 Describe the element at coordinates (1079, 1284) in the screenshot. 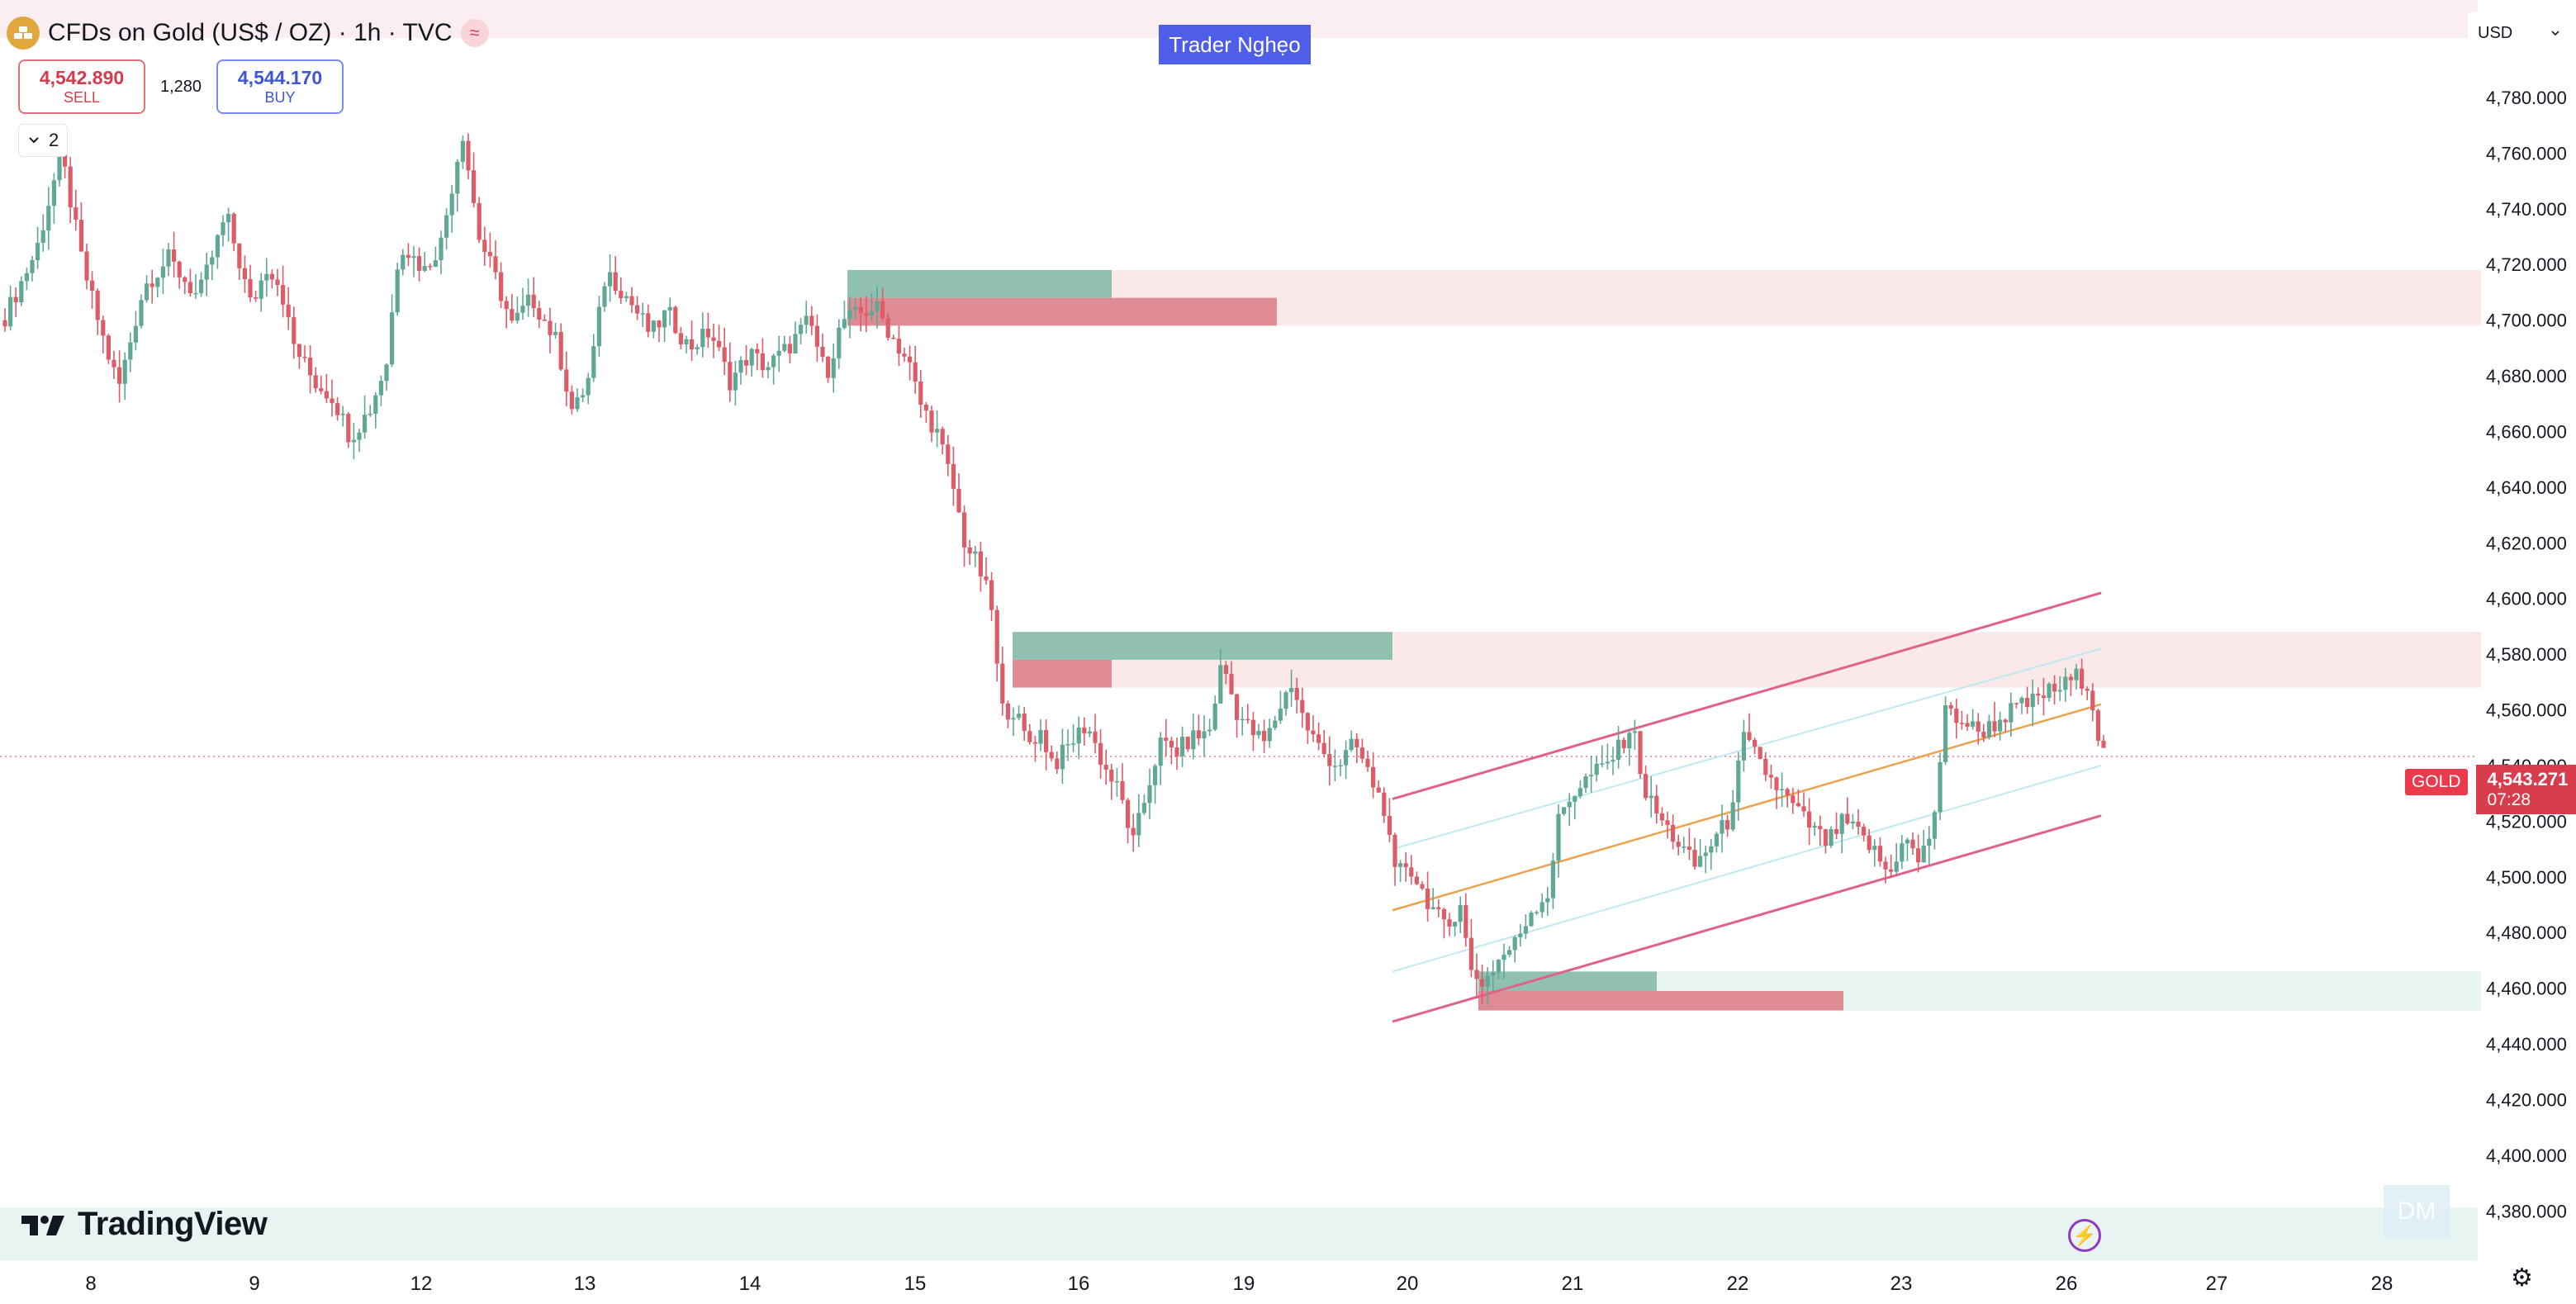

I see `x-tick-label: 16` at that location.